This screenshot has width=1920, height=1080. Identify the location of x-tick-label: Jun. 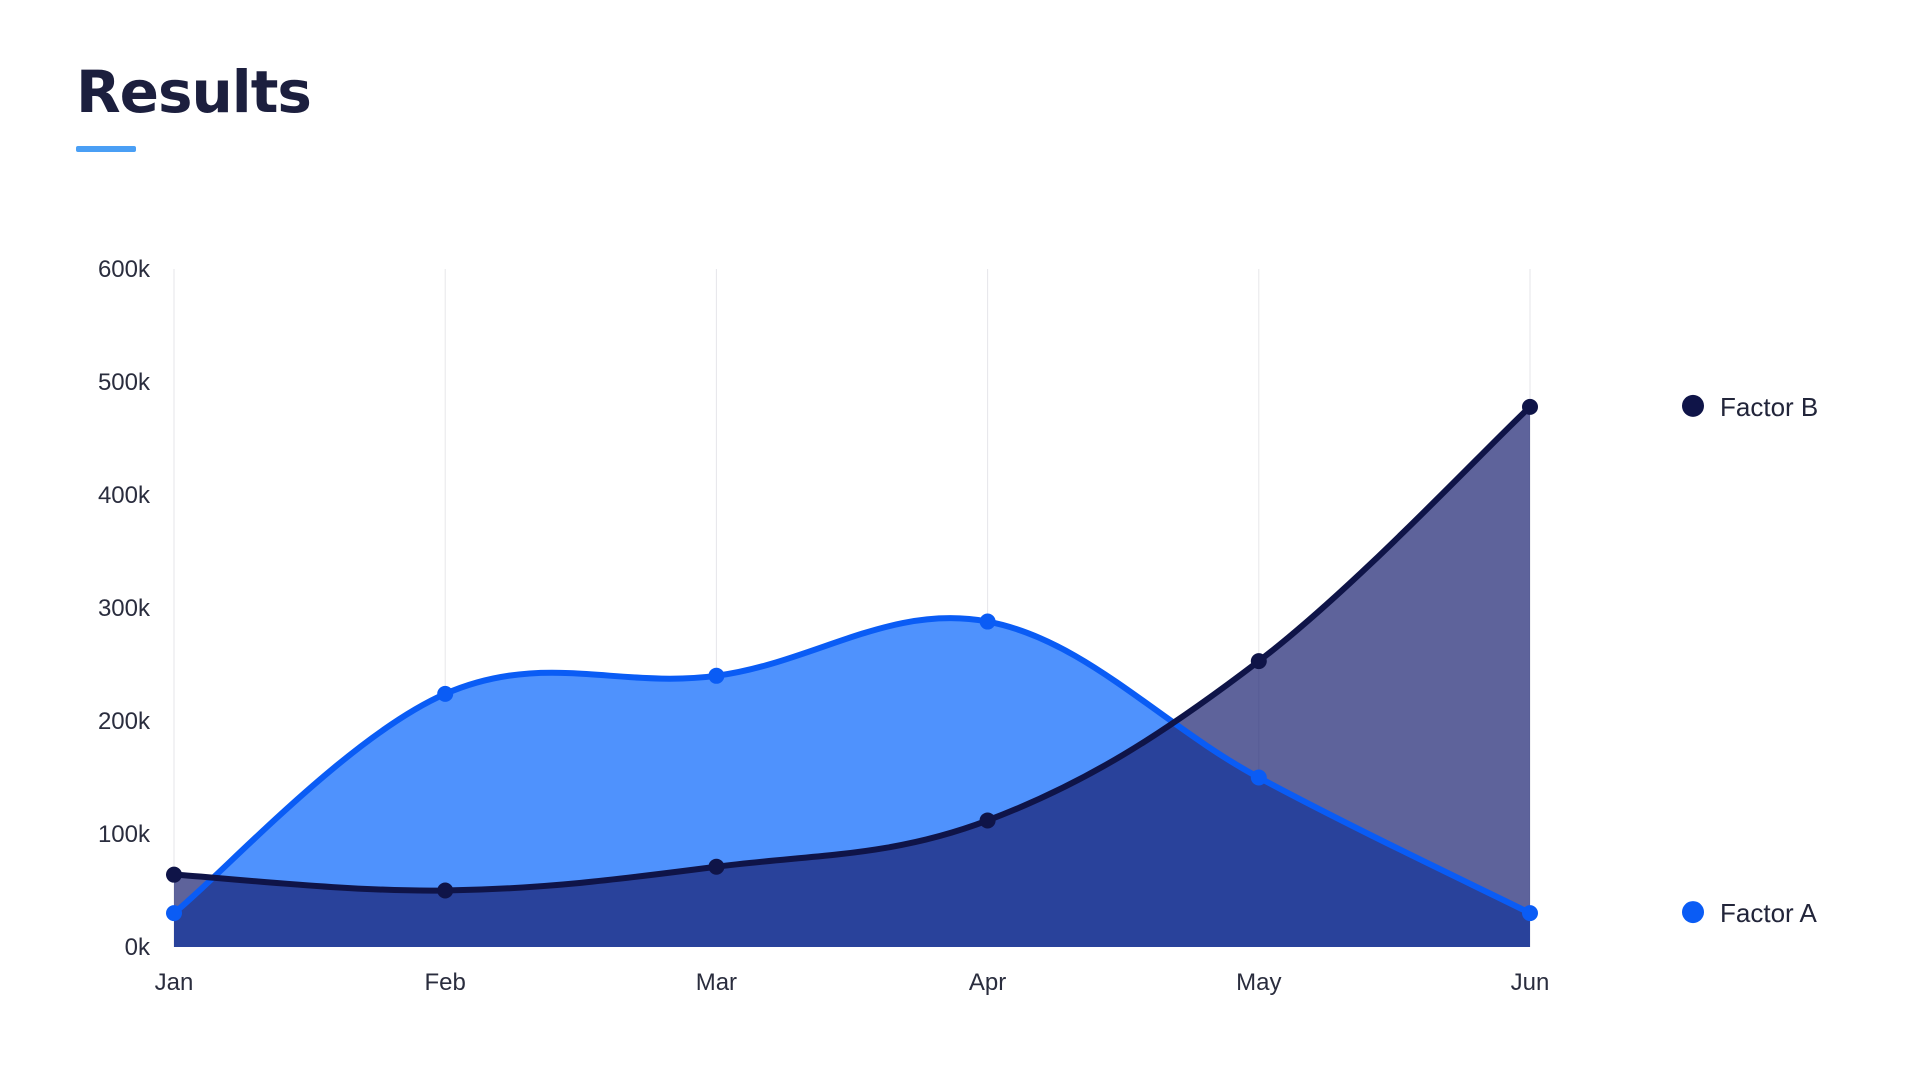
(1530, 982).